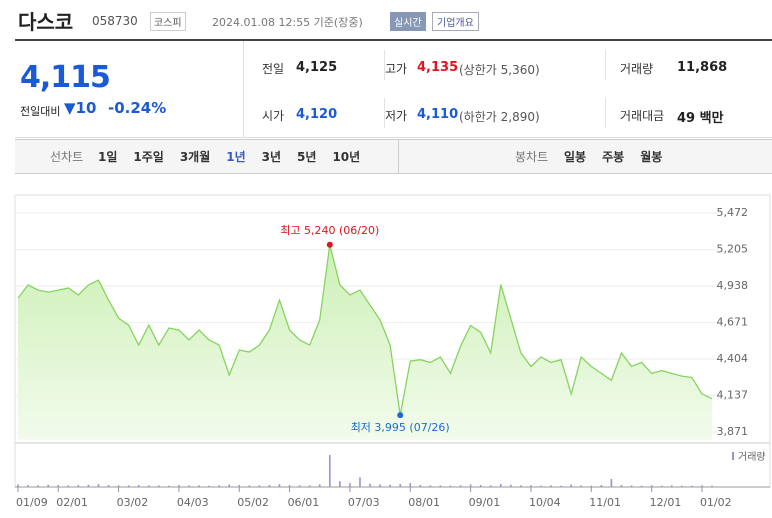 This screenshot has width=772, height=518. Describe the element at coordinates (651, 157) in the screenshot. I see `tab: 월봉` at that location.